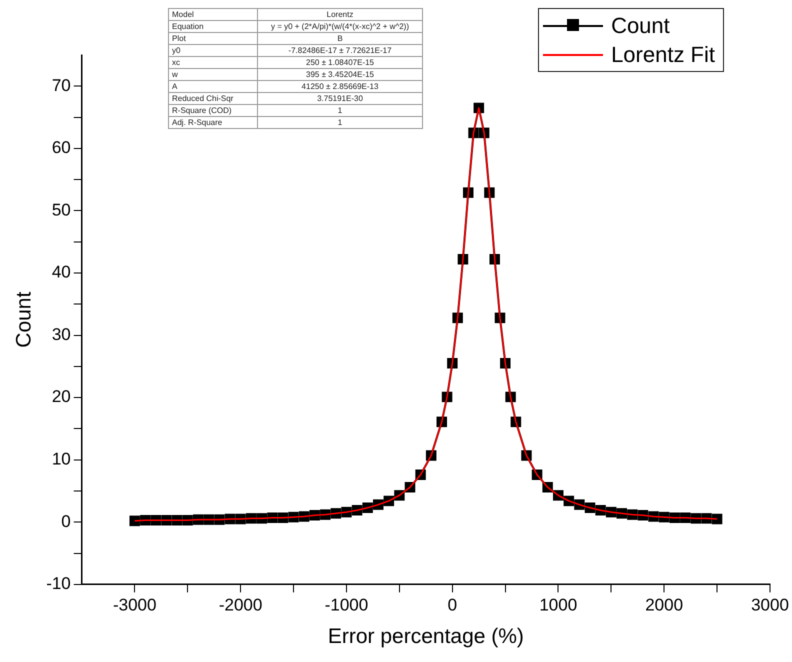 This screenshot has height=662, width=792. I want to click on y-tick-label: 30, so click(61, 334).